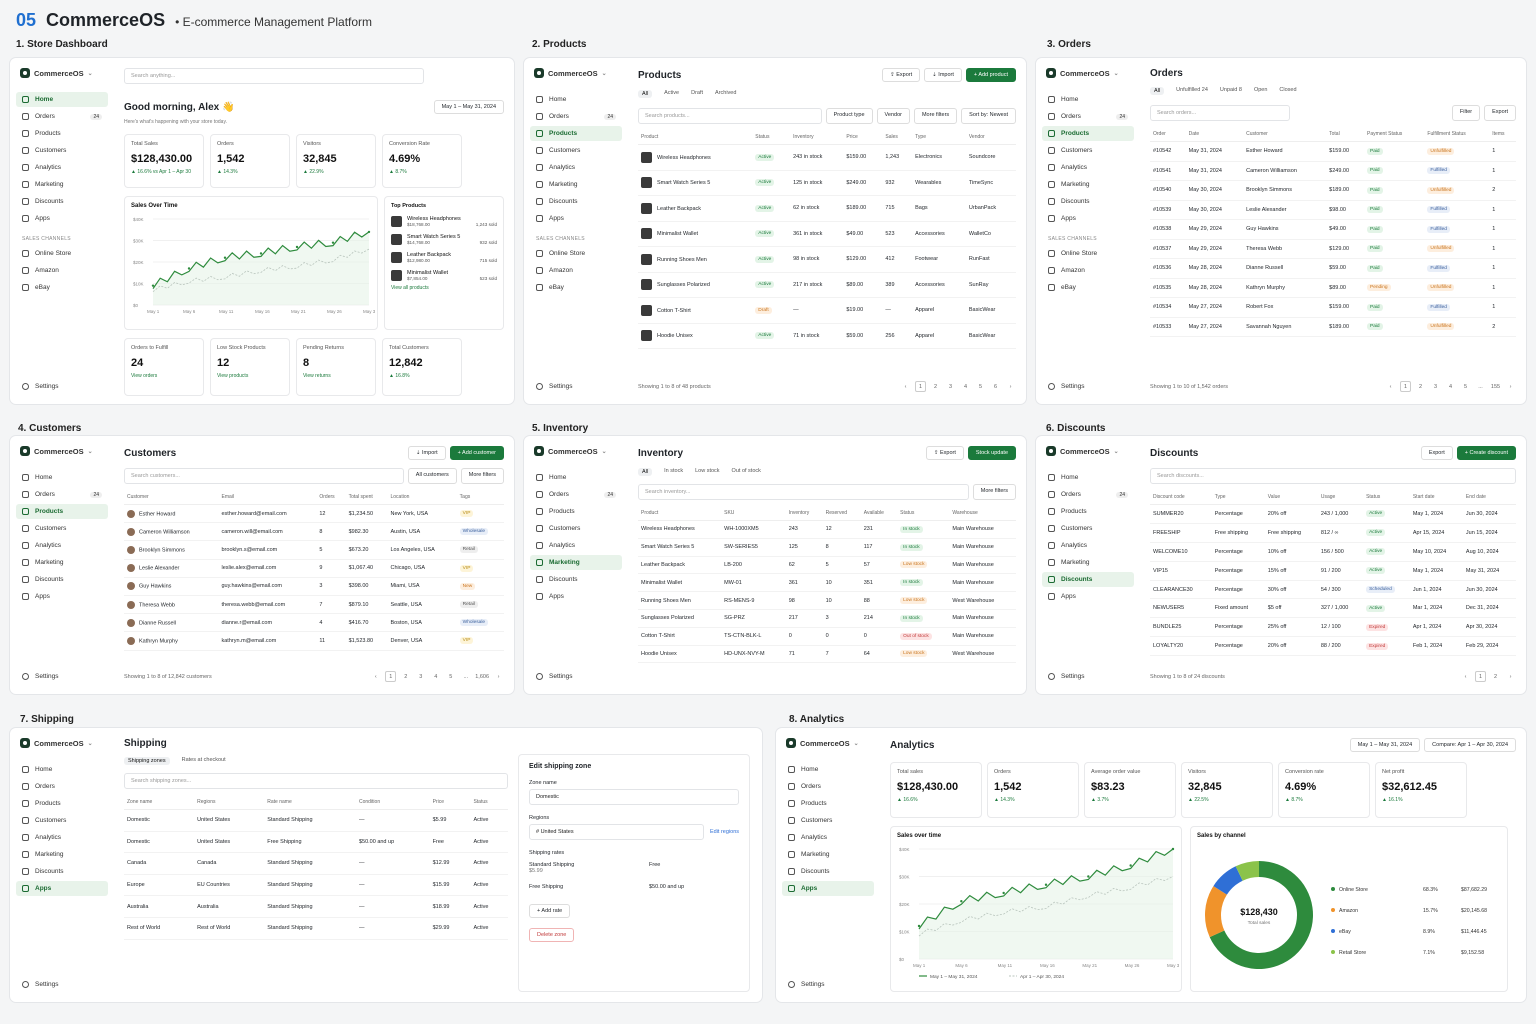  What do you see at coordinates (267, 497) in the screenshot?
I see `column-header: Email` at bounding box center [267, 497].